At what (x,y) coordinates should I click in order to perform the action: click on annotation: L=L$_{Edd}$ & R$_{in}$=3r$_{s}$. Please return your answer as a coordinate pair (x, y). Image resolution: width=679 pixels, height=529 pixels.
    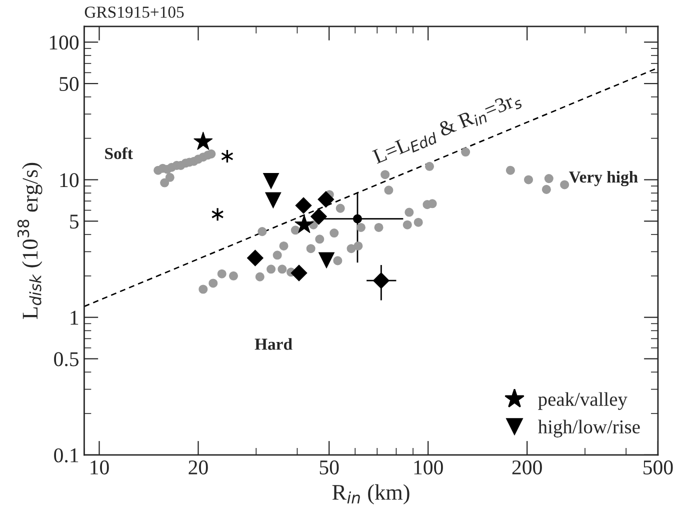
    Looking at the image, I should click on (447, 129).